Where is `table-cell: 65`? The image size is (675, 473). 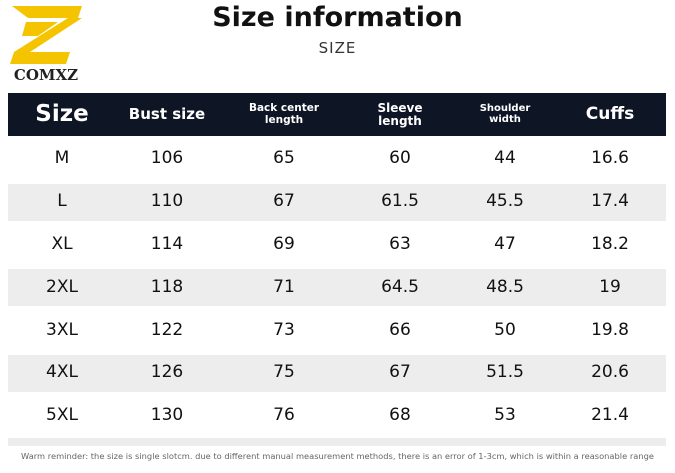
table-cell: 65 is located at coordinates (284, 158).